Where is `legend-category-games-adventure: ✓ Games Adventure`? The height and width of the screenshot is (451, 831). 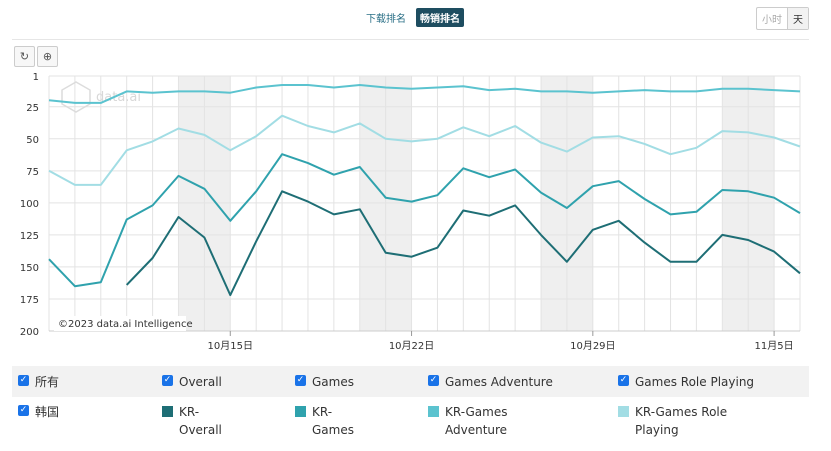
legend-category-games-adventure: ✓ Games Adventure is located at coordinates (523, 382).